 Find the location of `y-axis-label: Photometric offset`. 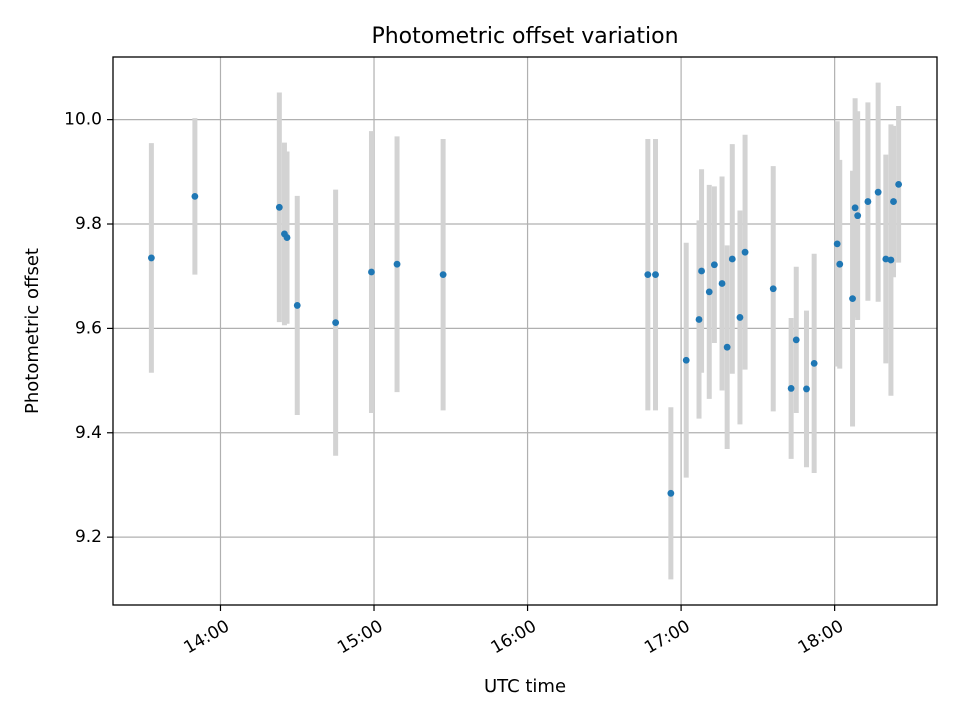

y-axis-label: Photometric offset is located at coordinates (32, 331).